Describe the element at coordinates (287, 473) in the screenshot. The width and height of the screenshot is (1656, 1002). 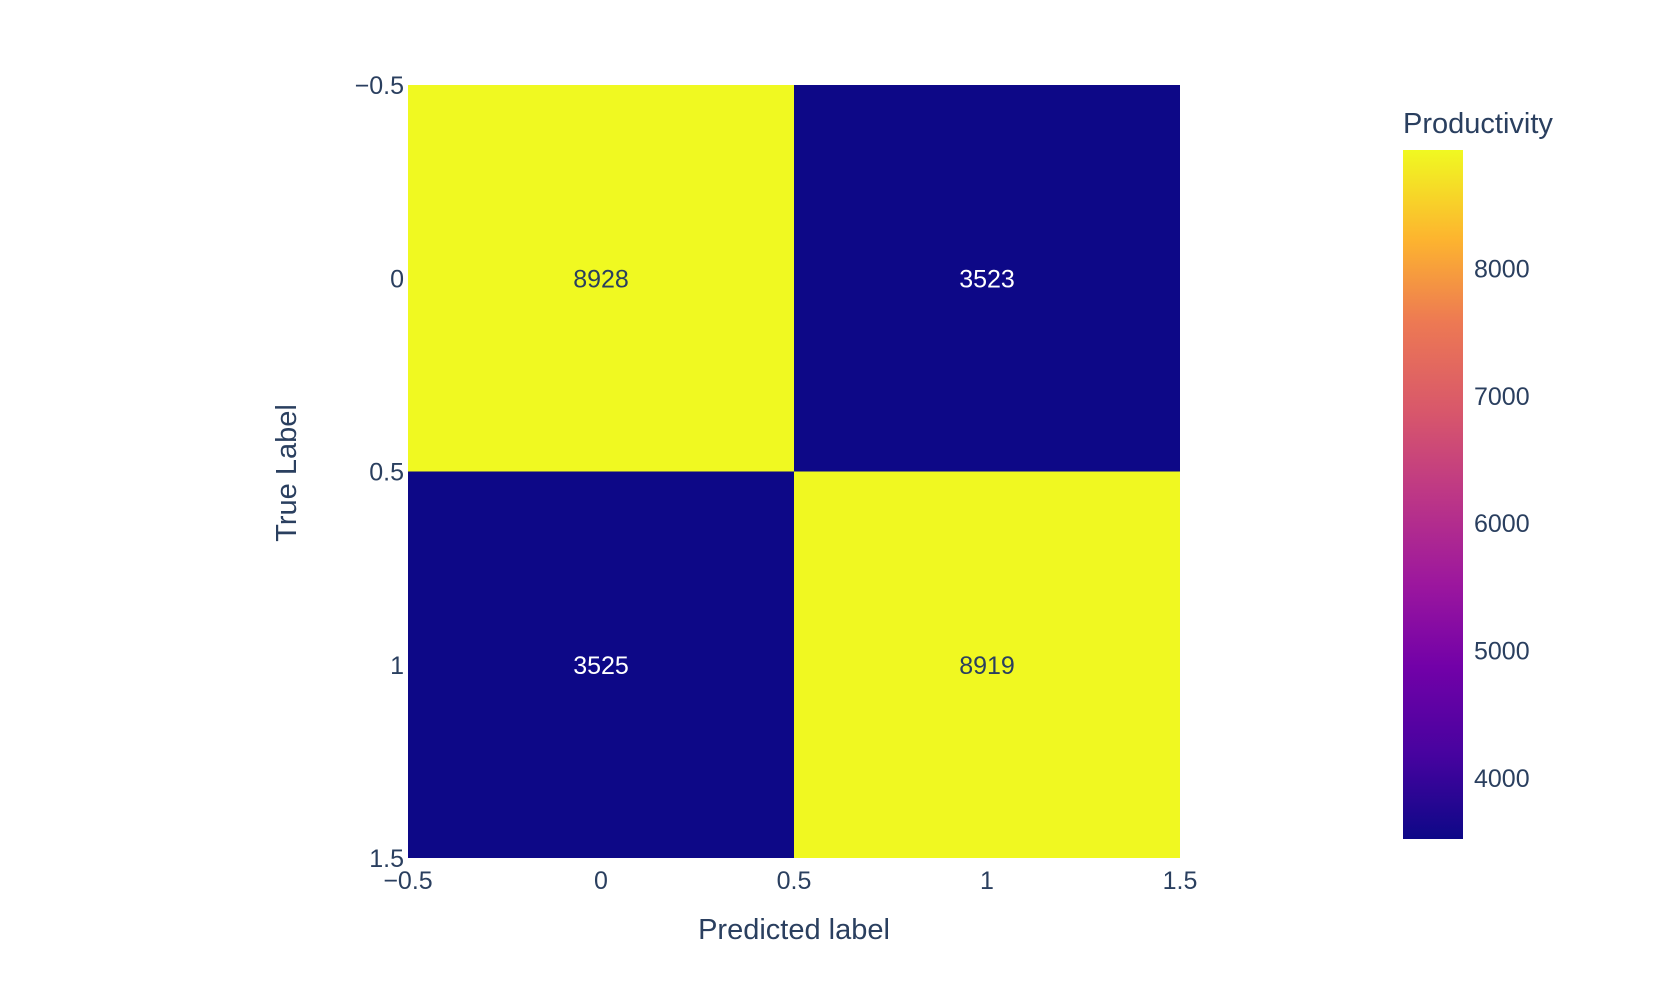
I see `y-axis-title: True Label` at that location.